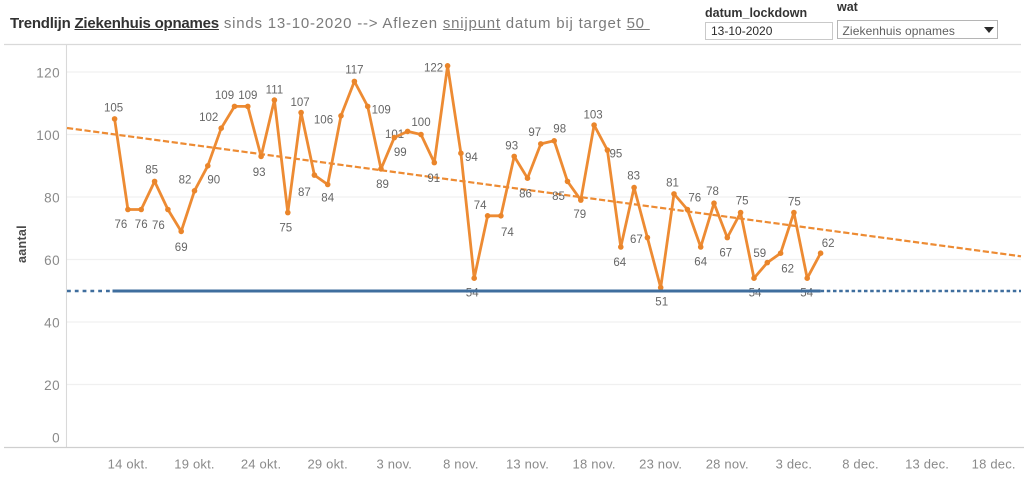 This screenshot has height=478, width=1024. I want to click on svg-text: 105, so click(113, 109).